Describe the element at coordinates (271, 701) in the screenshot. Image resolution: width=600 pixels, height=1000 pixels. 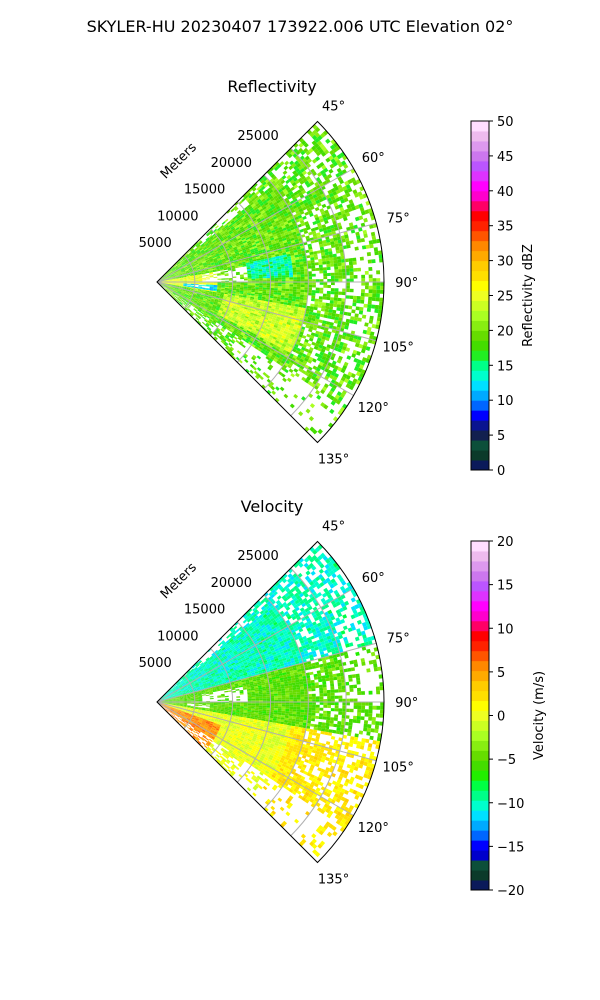
I see `data-field` at that location.